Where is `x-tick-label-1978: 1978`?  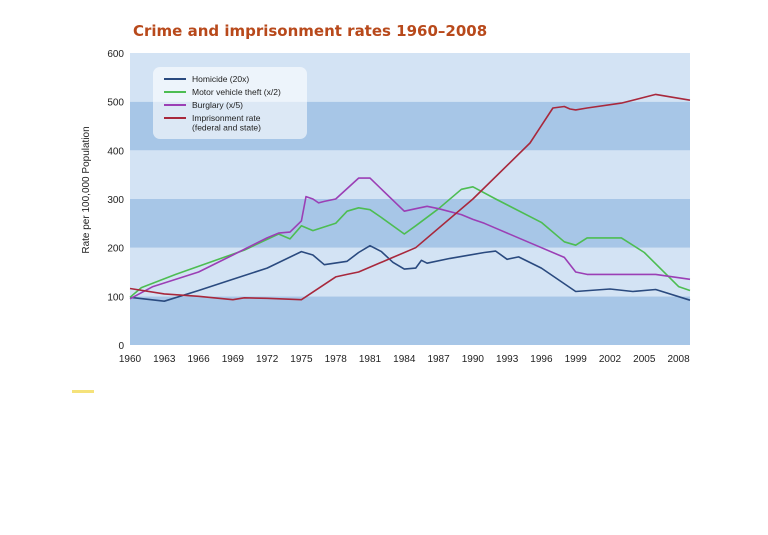
x-tick-label-1978: 1978 is located at coordinates (336, 359).